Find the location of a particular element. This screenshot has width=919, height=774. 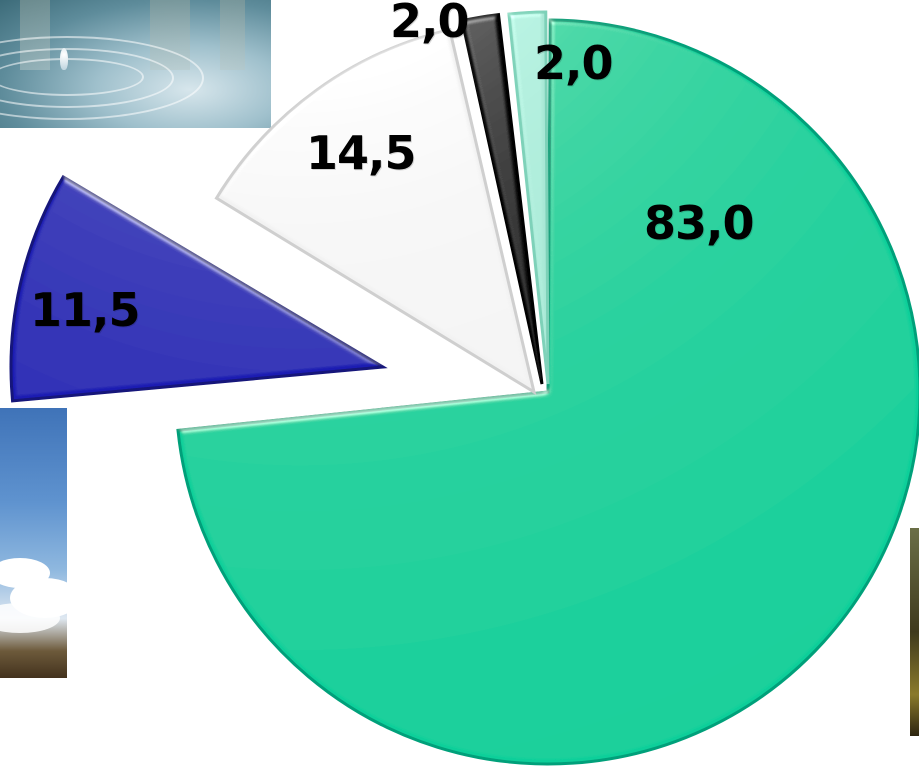

slice-label-1: 83,0 is located at coordinates (699, 223).